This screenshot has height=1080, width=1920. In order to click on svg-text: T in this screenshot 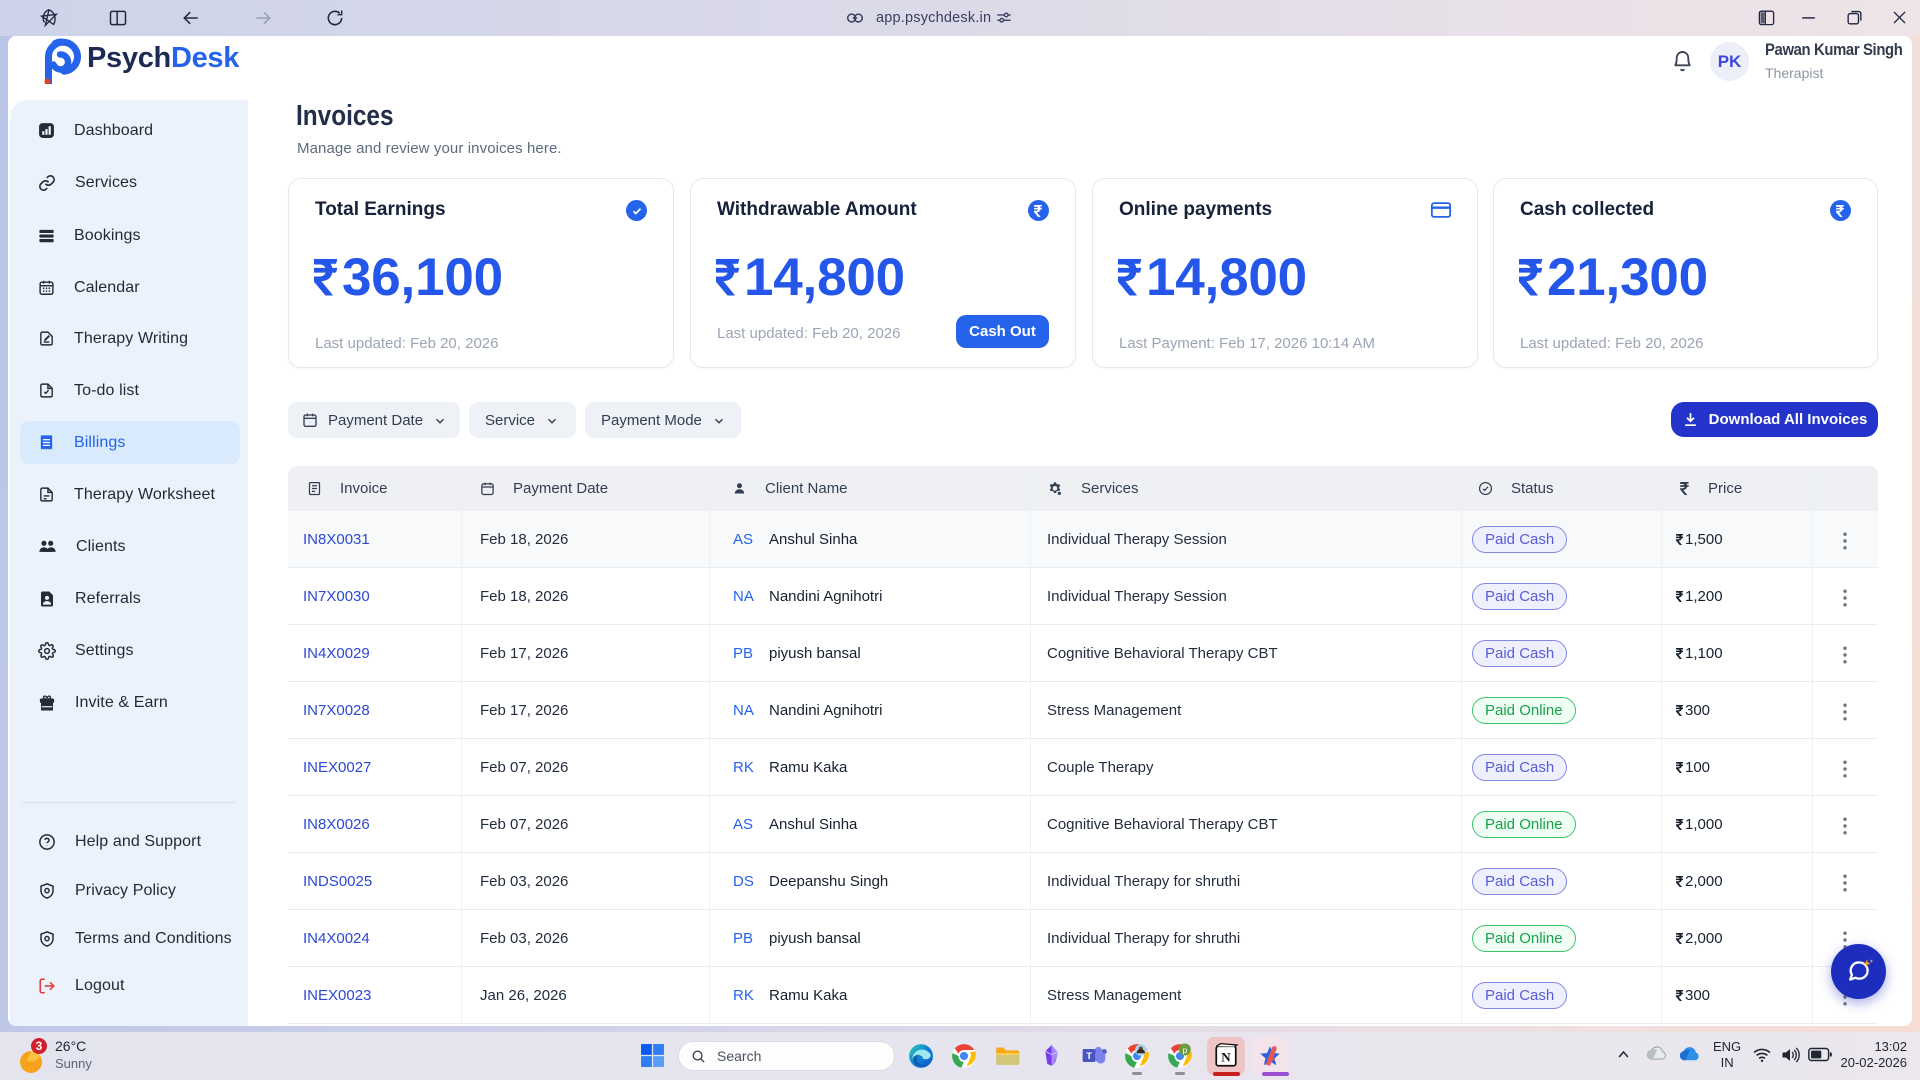, I will do `click(1089, 1056)`.